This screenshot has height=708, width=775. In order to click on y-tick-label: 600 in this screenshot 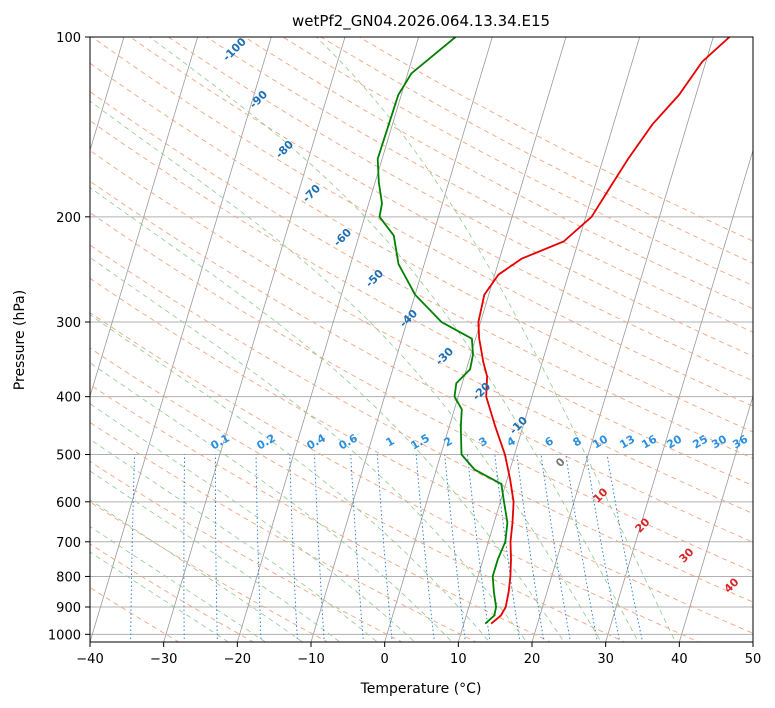, I will do `click(68, 503)`.